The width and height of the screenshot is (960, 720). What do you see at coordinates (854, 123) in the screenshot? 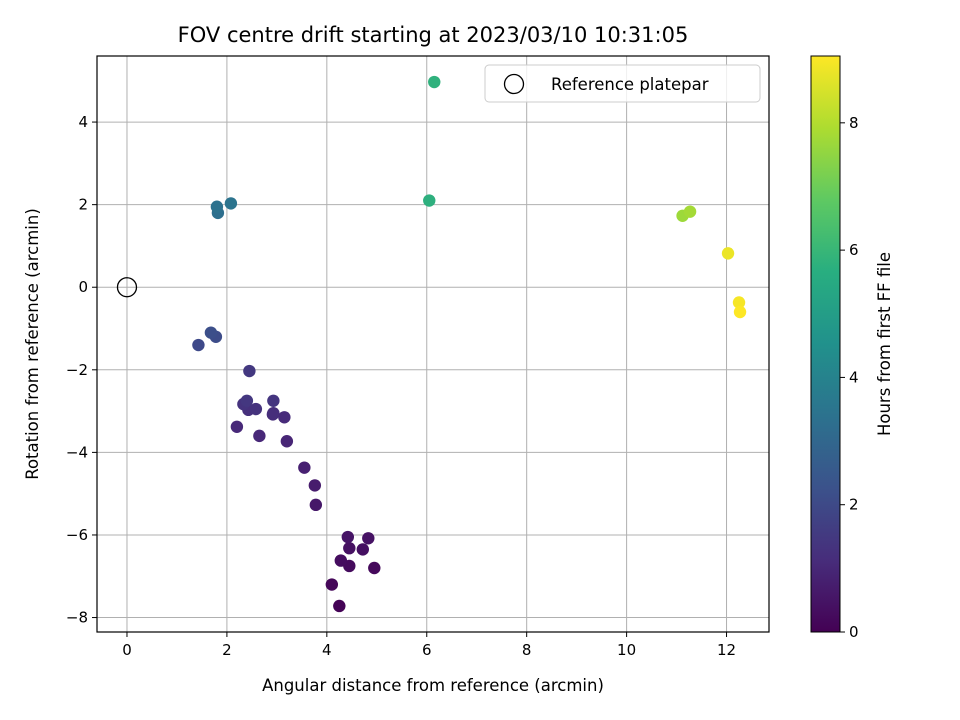
I see `colorbar-tick-label: 8` at bounding box center [854, 123].